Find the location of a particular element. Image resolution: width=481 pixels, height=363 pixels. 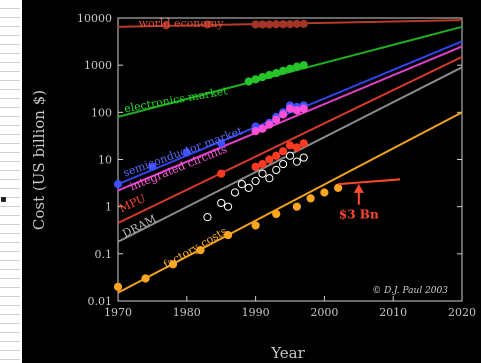

x-tick-label: 2010 is located at coordinates (393, 312).